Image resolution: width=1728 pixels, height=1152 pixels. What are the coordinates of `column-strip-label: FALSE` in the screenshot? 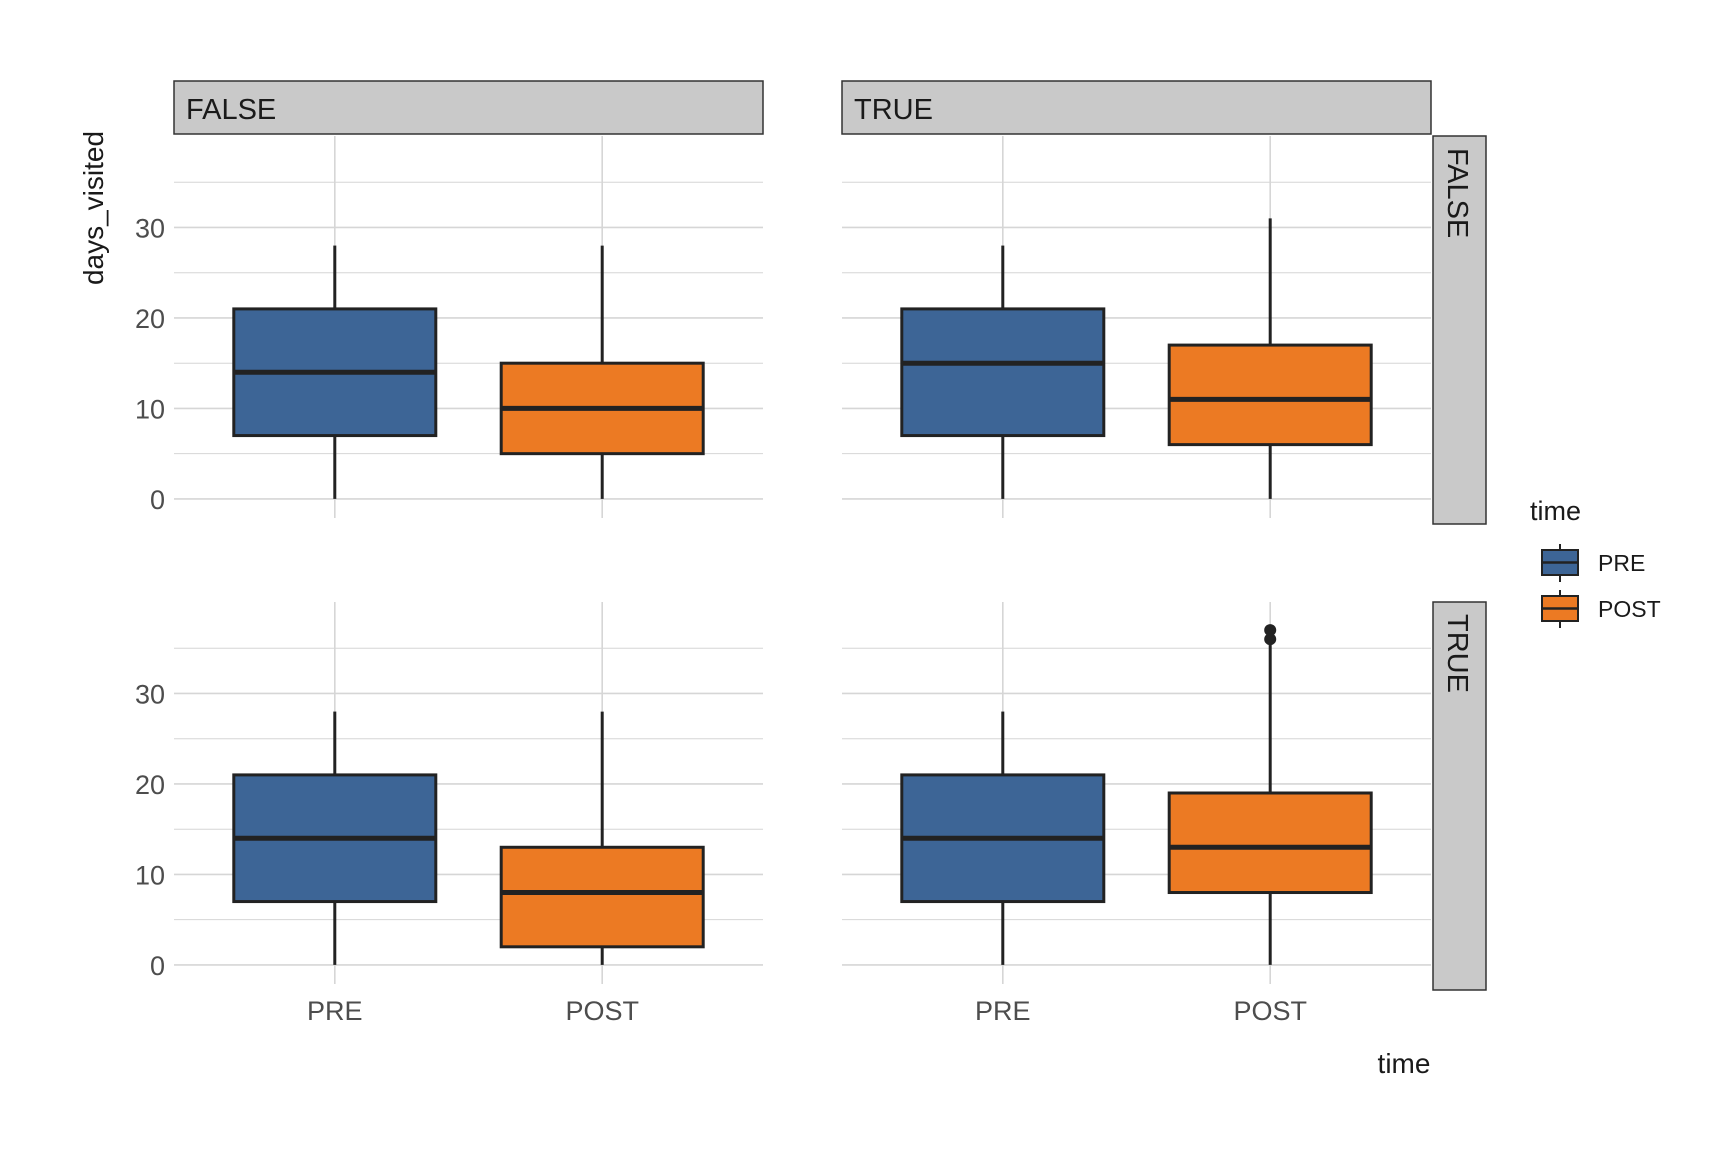 It's located at (231, 110).